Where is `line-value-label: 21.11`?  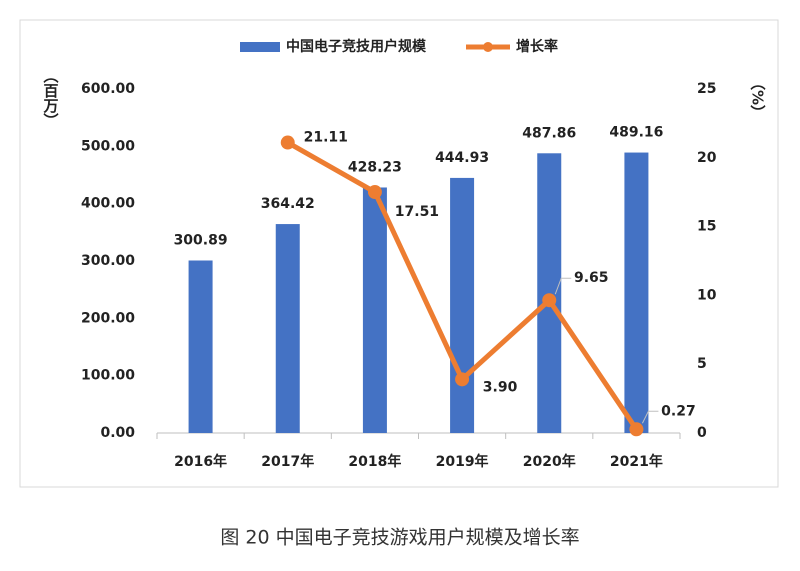 line-value-label: 21.11 is located at coordinates (326, 138).